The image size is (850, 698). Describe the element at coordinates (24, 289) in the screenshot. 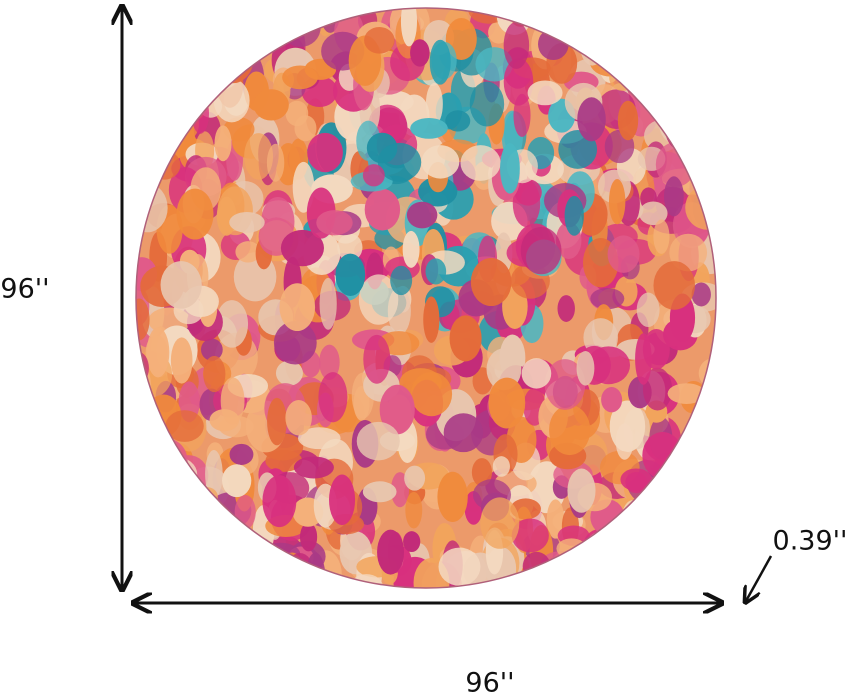

I see `height-label: 96''` at that location.